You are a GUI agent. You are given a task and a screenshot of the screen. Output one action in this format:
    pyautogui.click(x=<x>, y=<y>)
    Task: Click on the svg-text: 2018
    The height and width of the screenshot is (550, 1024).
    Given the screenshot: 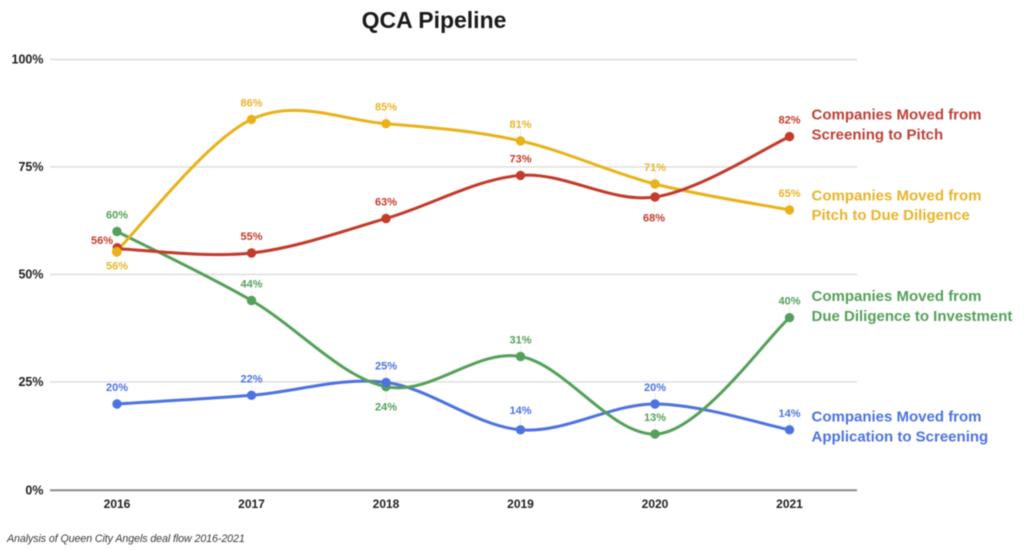 What is the action you would take?
    pyautogui.click(x=386, y=504)
    